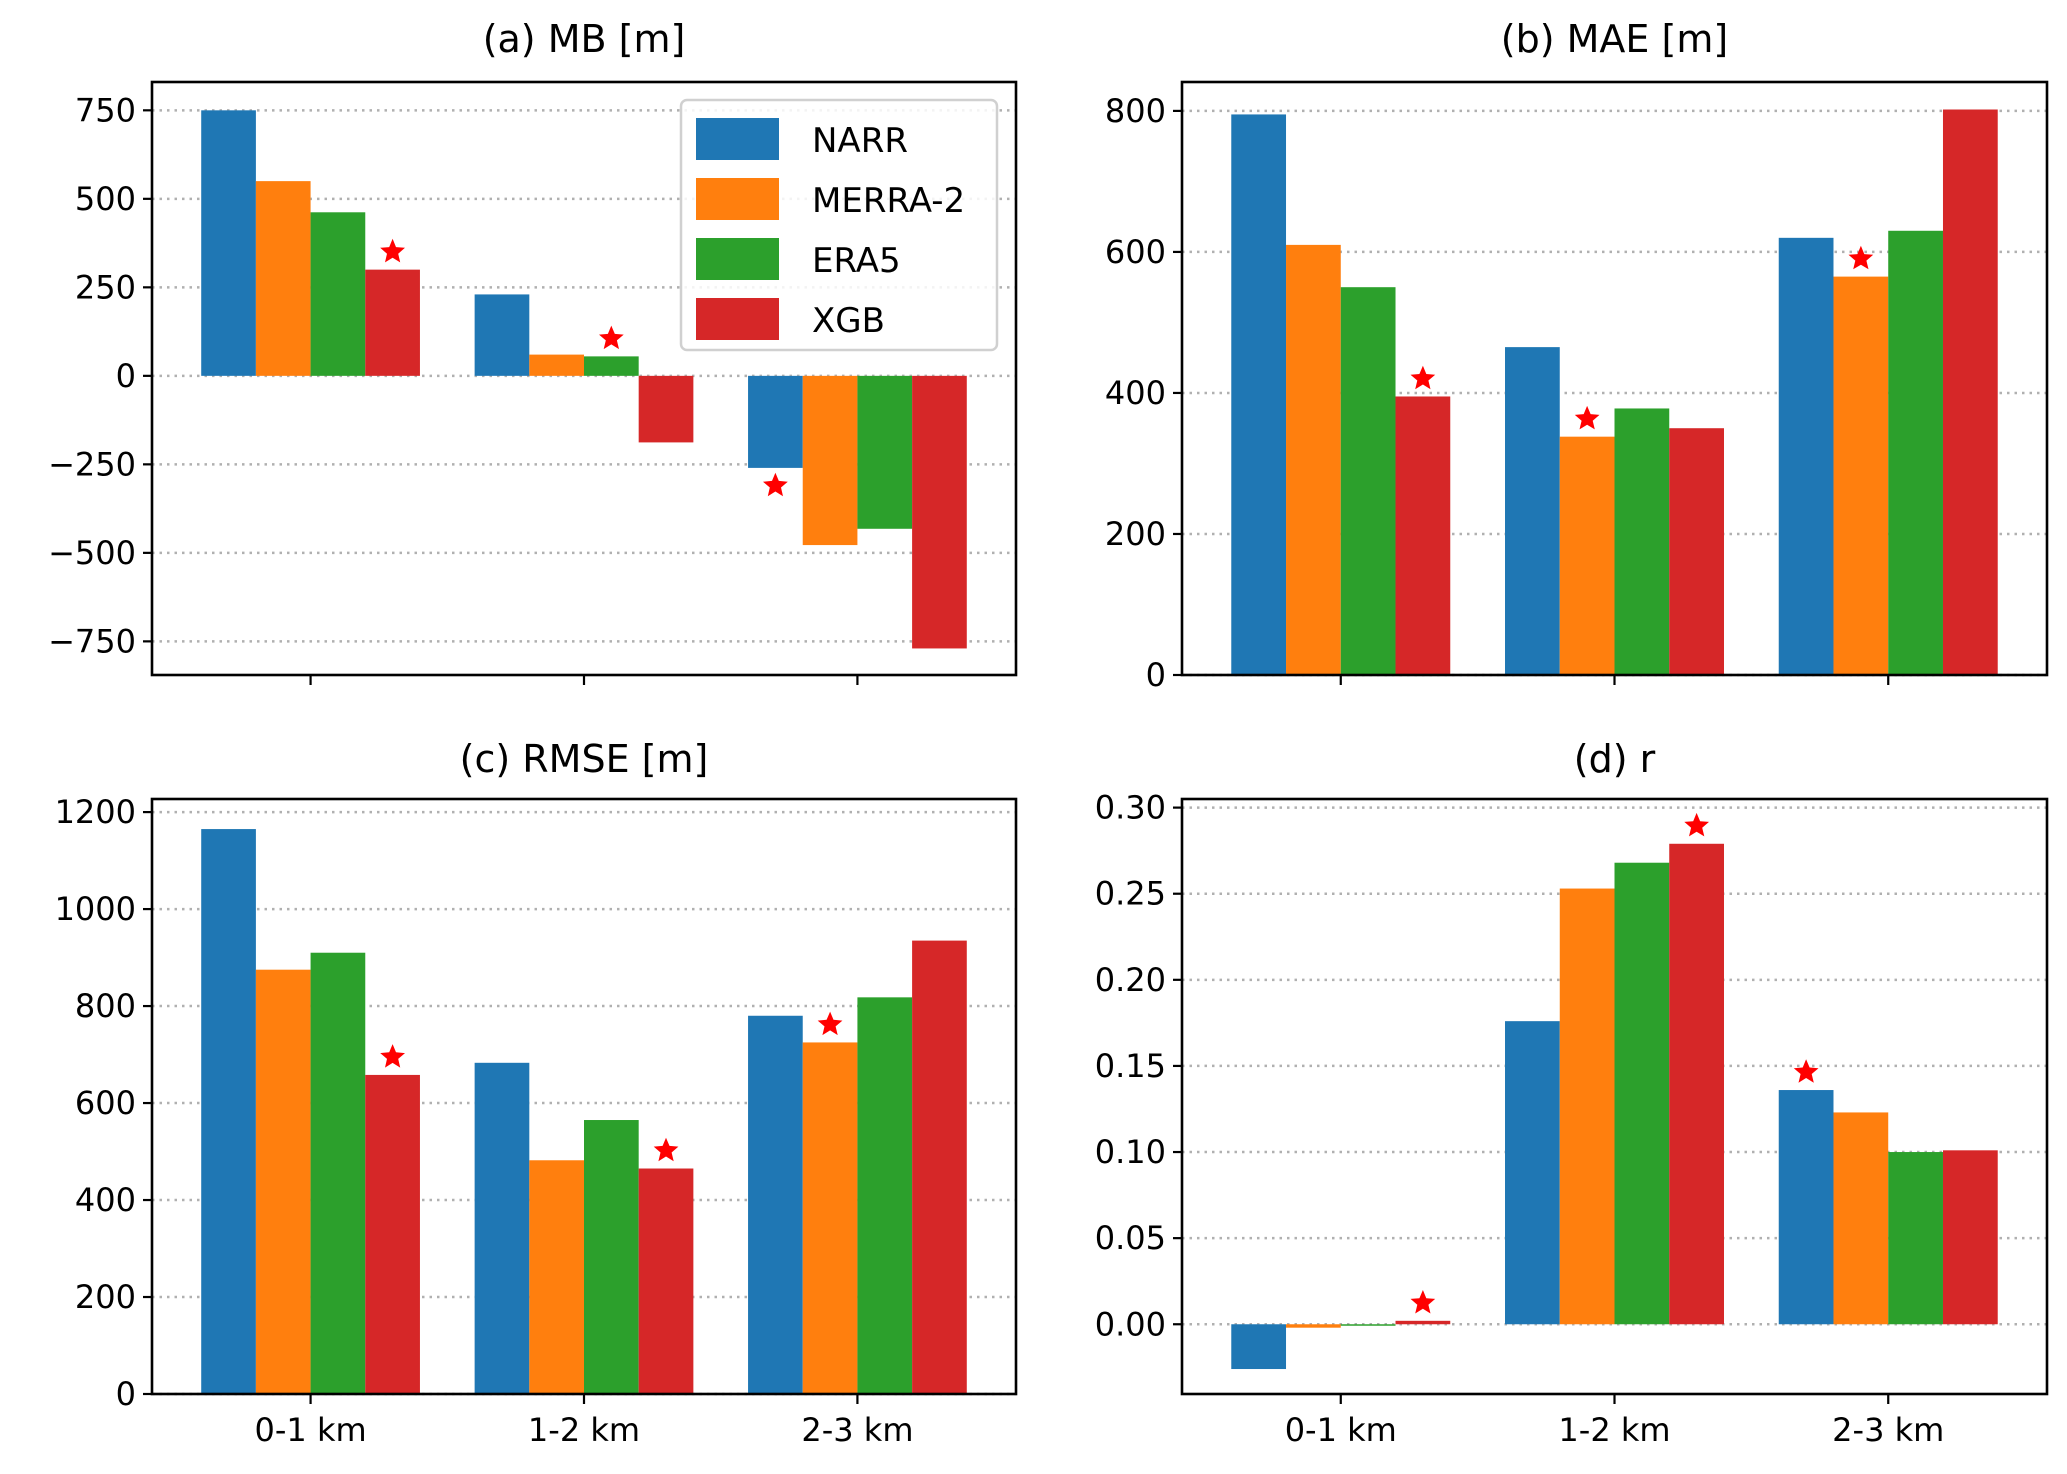 Image resolution: width=2067 pixels, height=1474 pixels. I want to click on y-tick-label: 0.30, so click(1130, 808).